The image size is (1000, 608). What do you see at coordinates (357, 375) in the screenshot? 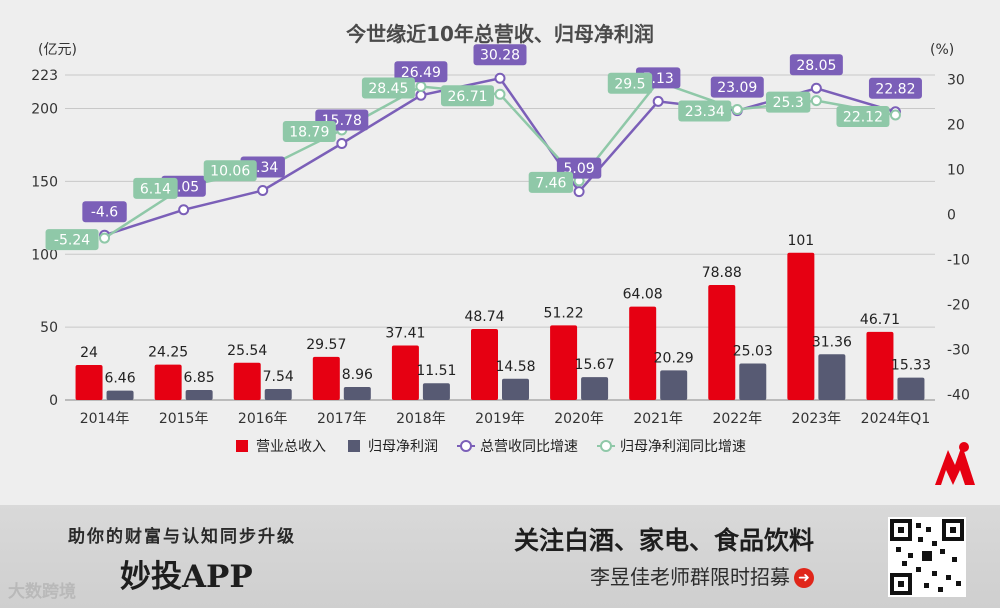
I see `bar-data-label: 8.96` at bounding box center [357, 375].